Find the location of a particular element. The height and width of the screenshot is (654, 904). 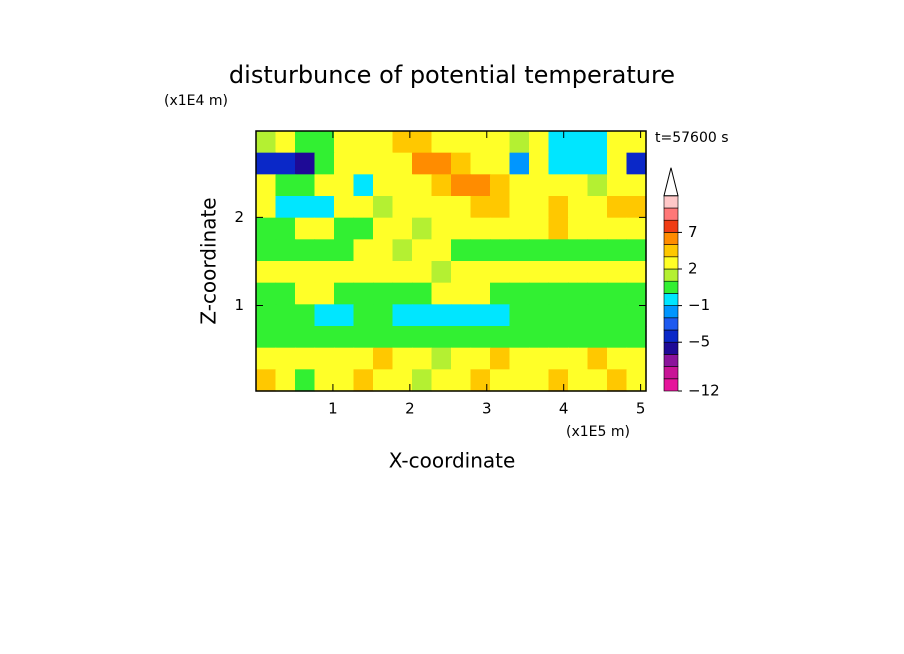

y-tick-label: 1 is located at coordinates (239, 305).